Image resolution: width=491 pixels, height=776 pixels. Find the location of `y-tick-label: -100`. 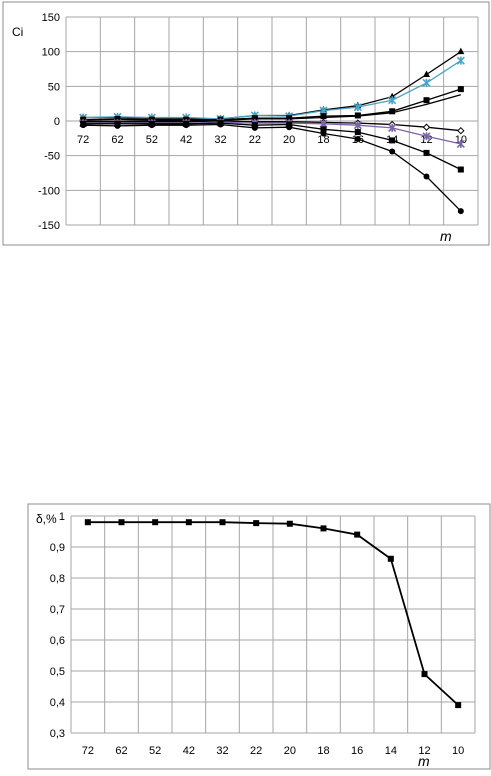

y-tick-label: -100 is located at coordinates (49, 191).